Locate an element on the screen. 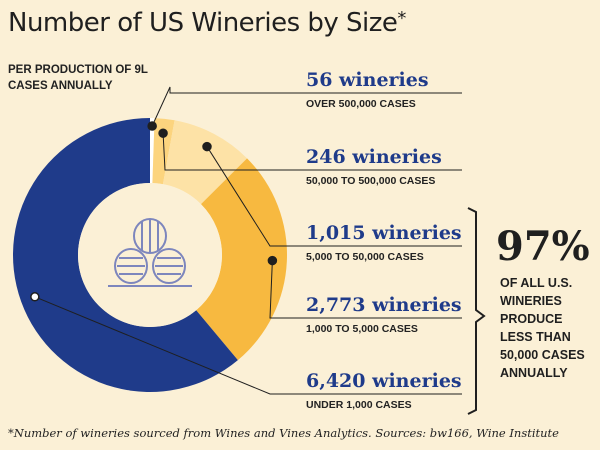 The height and width of the screenshot is (450, 600). donut-hole is located at coordinates (150, 255).